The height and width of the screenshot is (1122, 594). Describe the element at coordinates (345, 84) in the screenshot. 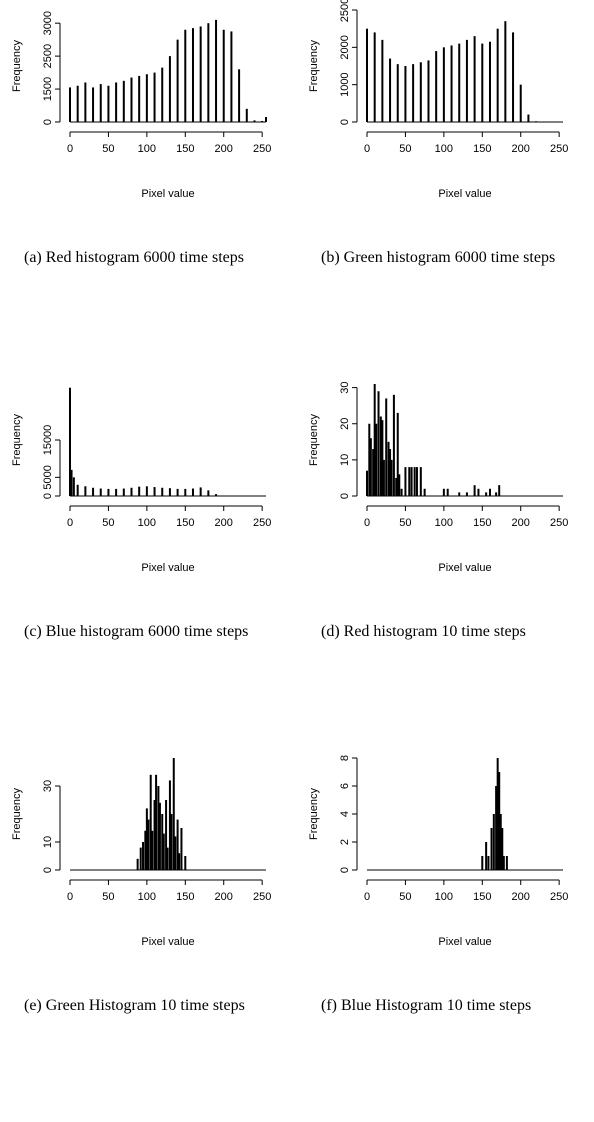

I see `y-tick-label: 1000` at that location.